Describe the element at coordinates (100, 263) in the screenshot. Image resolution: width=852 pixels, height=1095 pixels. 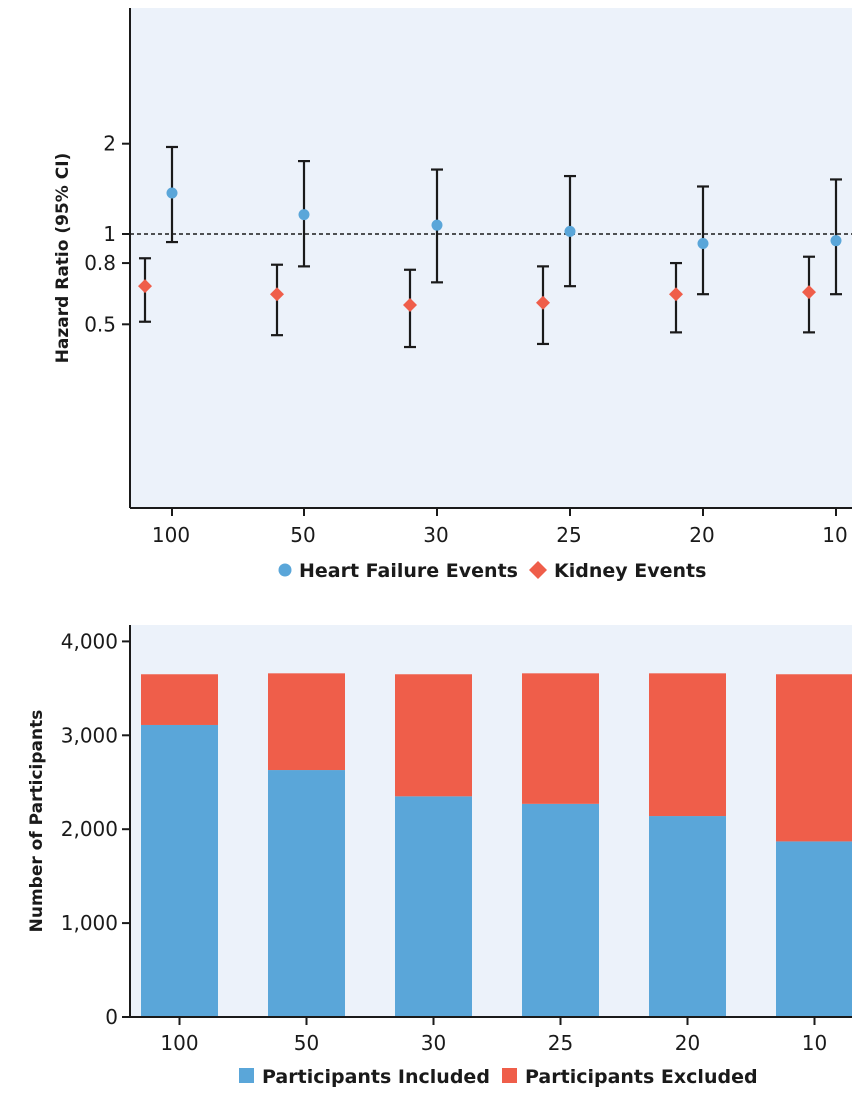
I see `hazard-ratio-y-tick-label: 0.8` at that location.